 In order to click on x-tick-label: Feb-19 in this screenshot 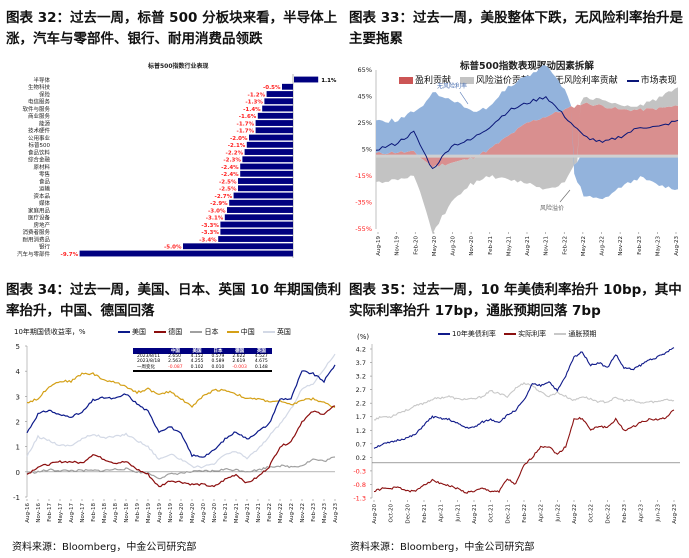, I will do `click(138, 512)`.